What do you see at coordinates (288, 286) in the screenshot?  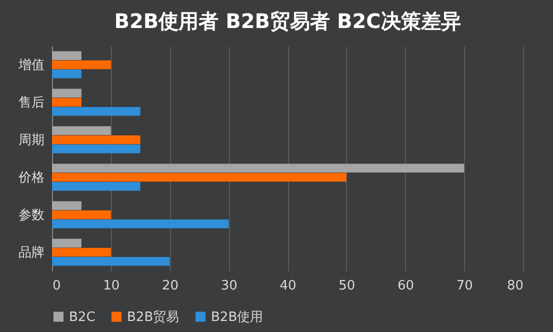 I see `x-tick-label: 40` at bounding box center [288, 286].